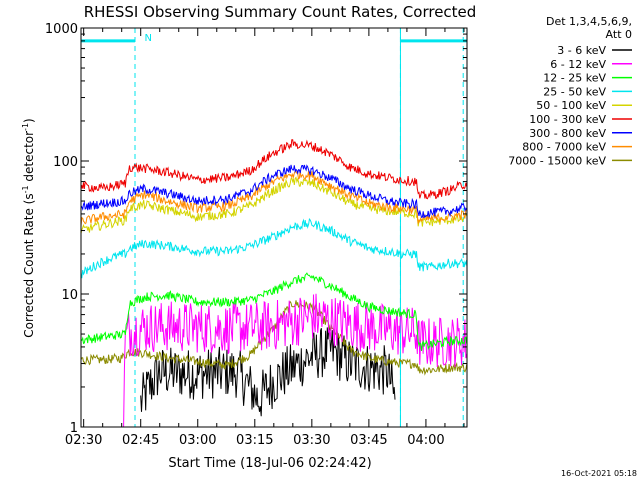 The height and width of the screenshot is (480, 640). I want to click on x-tick-label-1: 02:45, so click(140, 440).